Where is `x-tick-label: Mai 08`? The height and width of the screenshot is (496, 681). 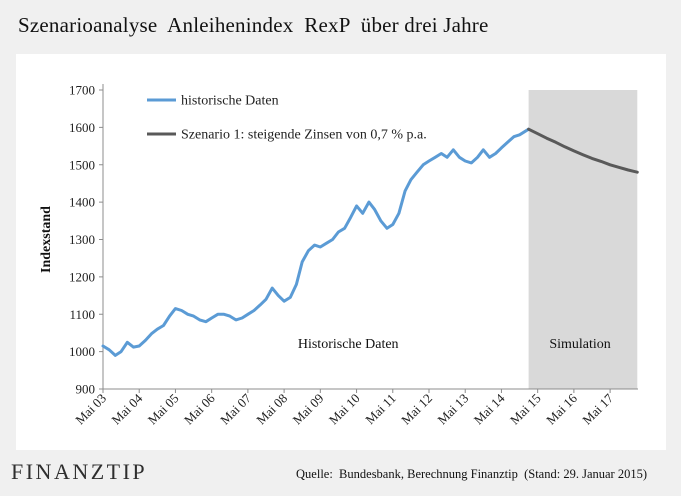
x-tick-label: Mai 08 is located at coordinates (271, 409).